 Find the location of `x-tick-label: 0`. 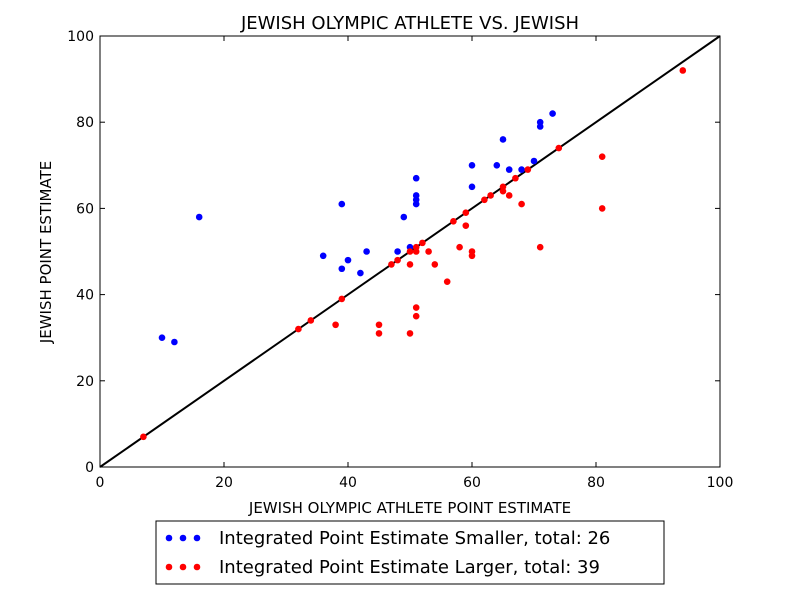

x-tick-label: 0 is located at coordinates (100, 483).